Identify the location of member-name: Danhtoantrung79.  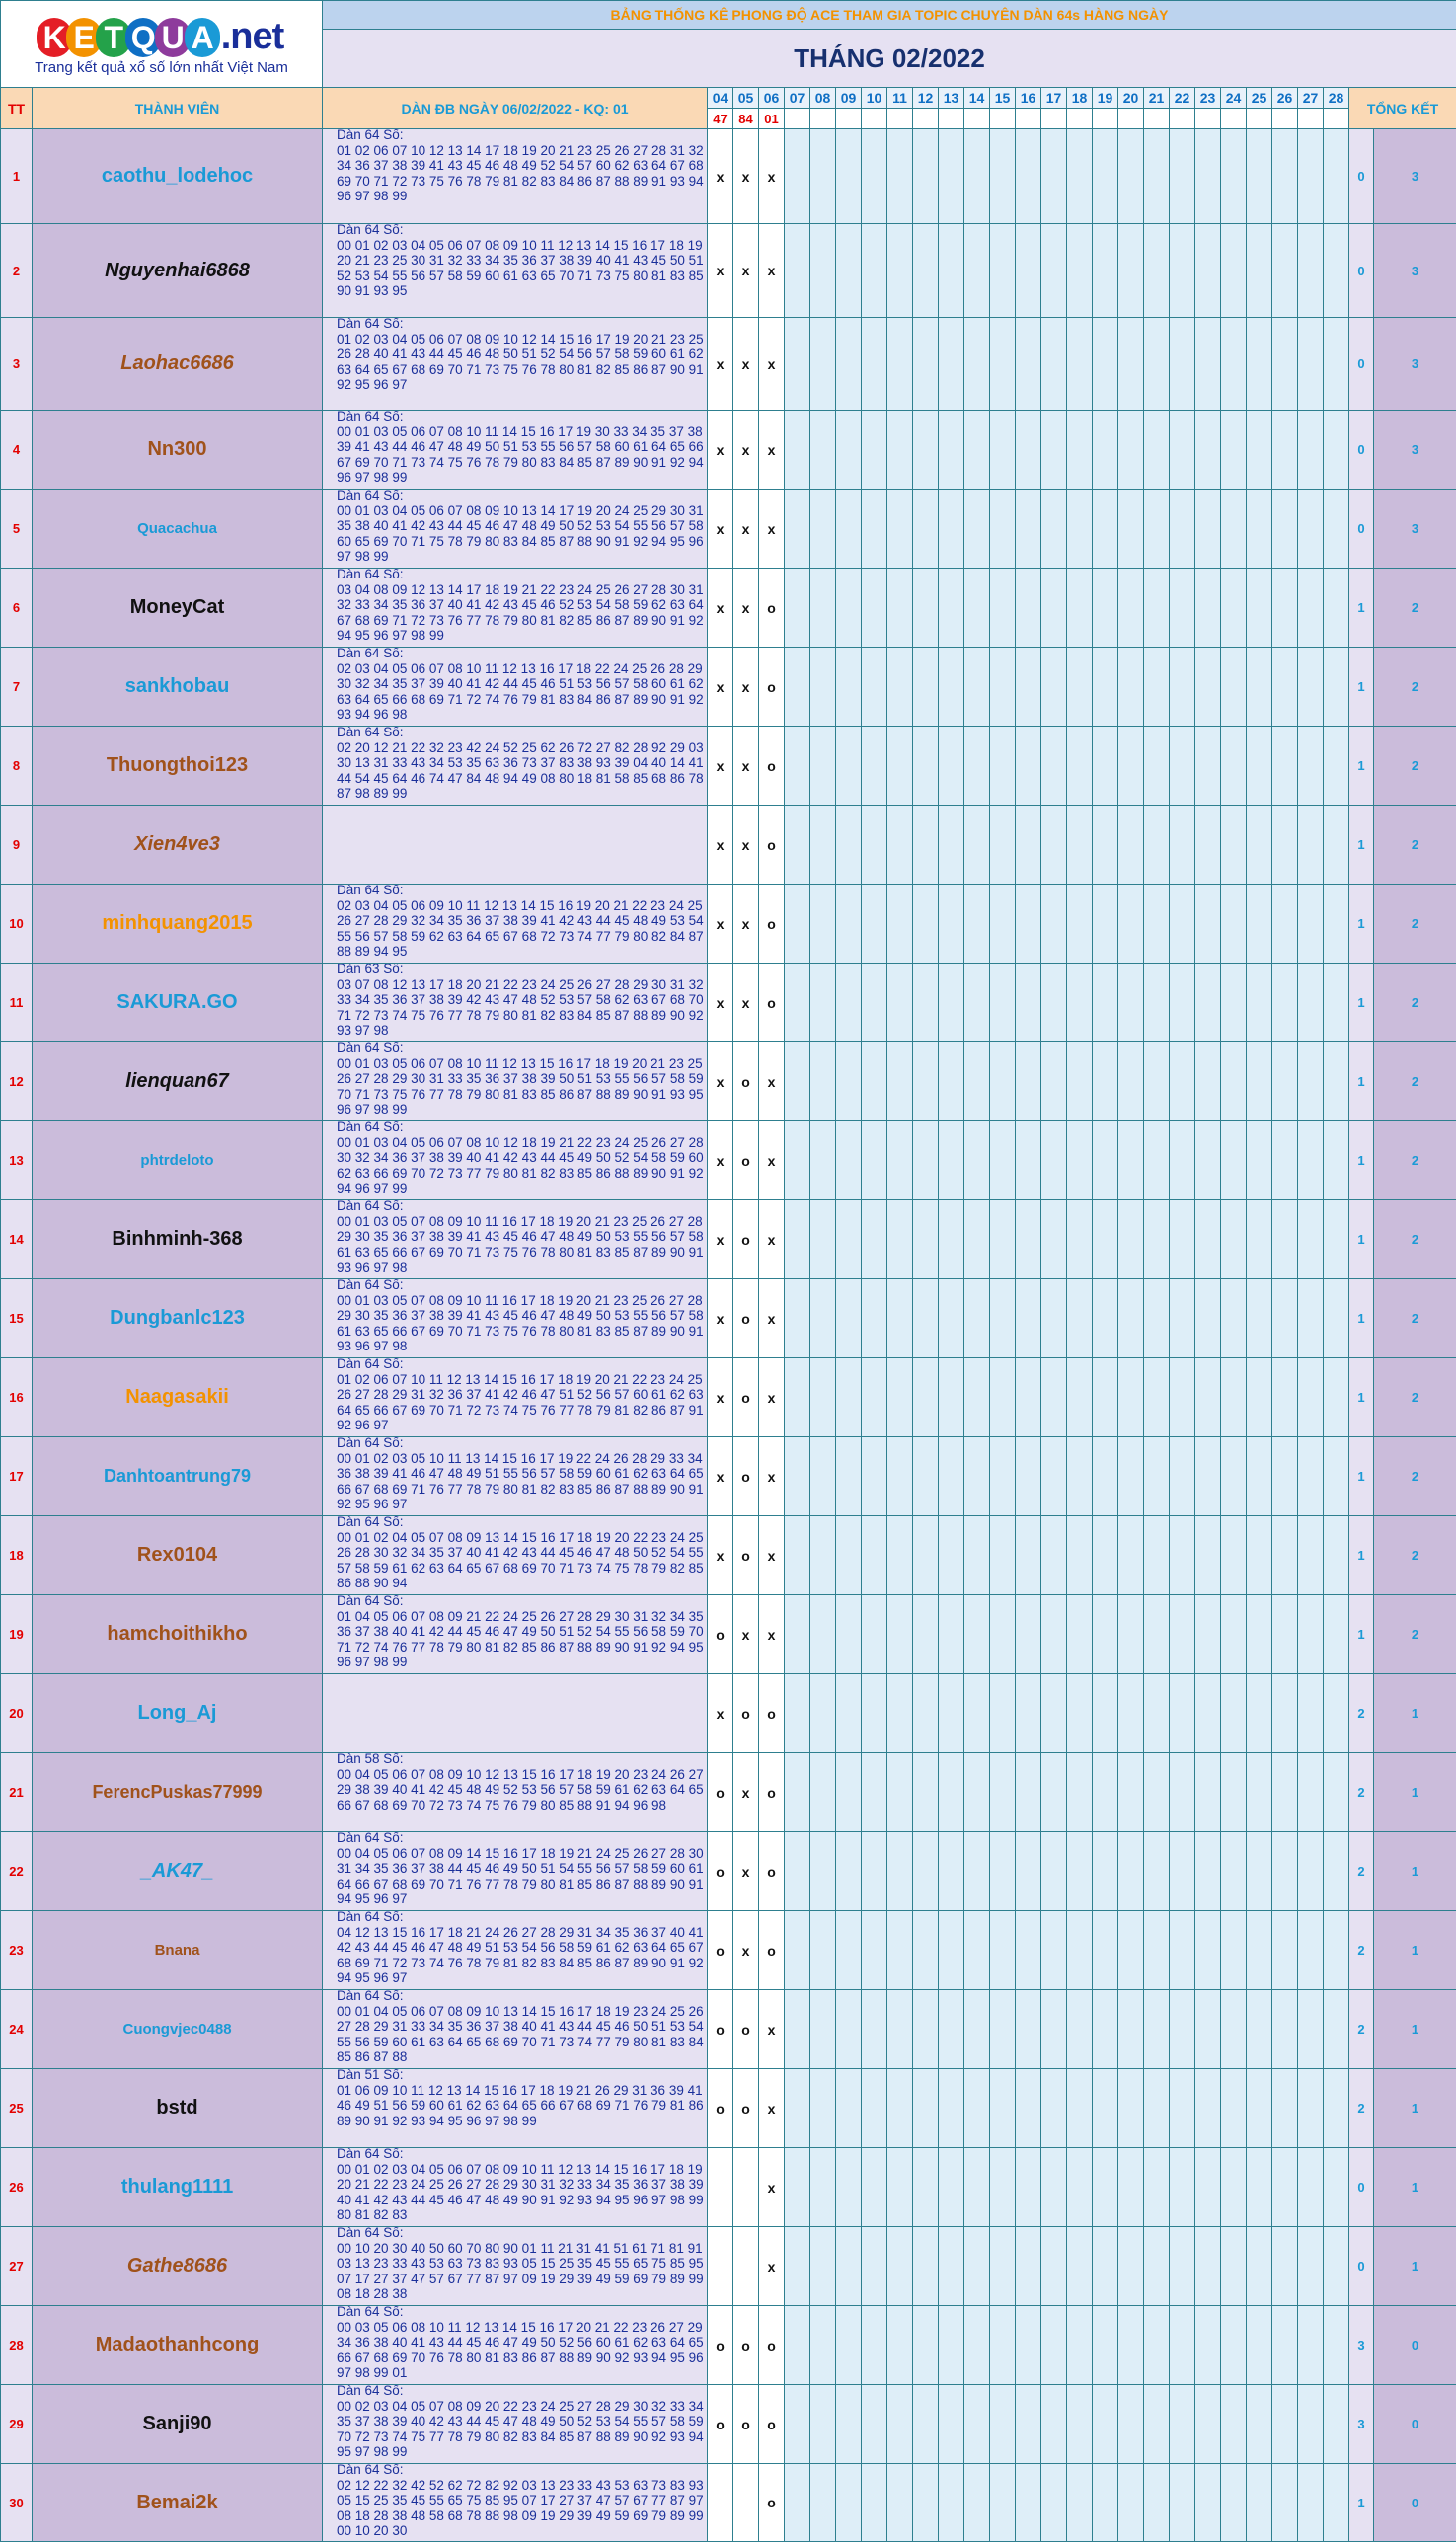
(177, 1476).